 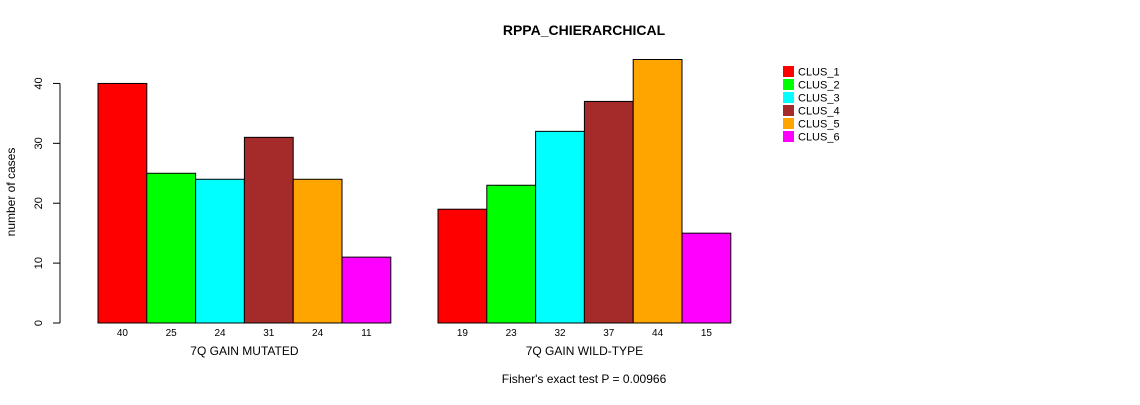 I want to click on bar-value-label: 40, so click(x=123, y=333).